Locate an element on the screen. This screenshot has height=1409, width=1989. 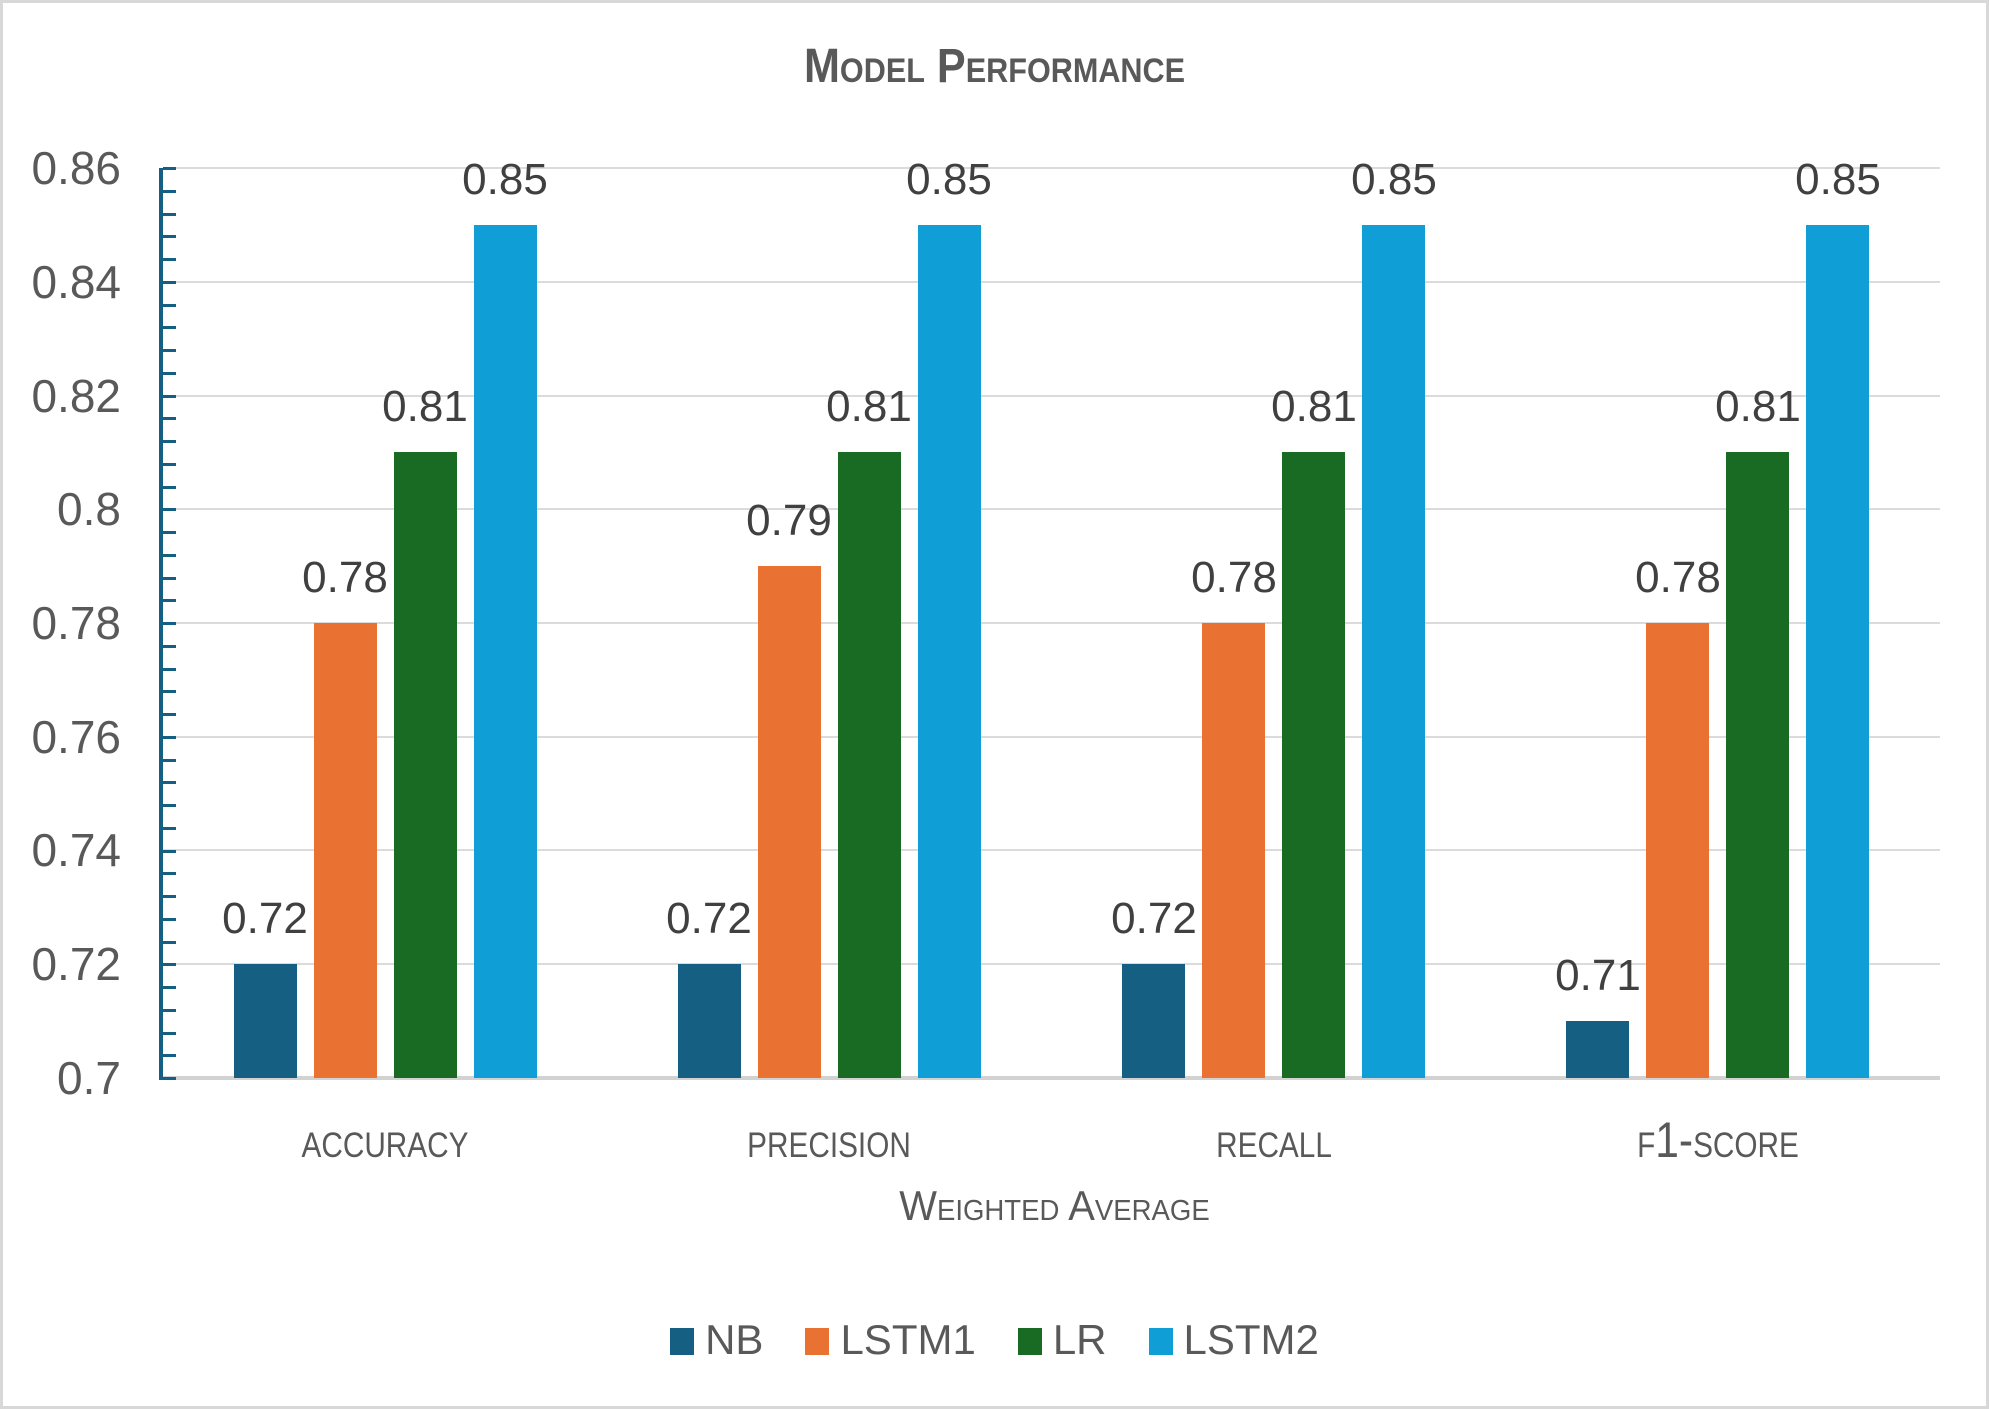
bar-nb-f1-score is located at coordinates (1597, 1049).